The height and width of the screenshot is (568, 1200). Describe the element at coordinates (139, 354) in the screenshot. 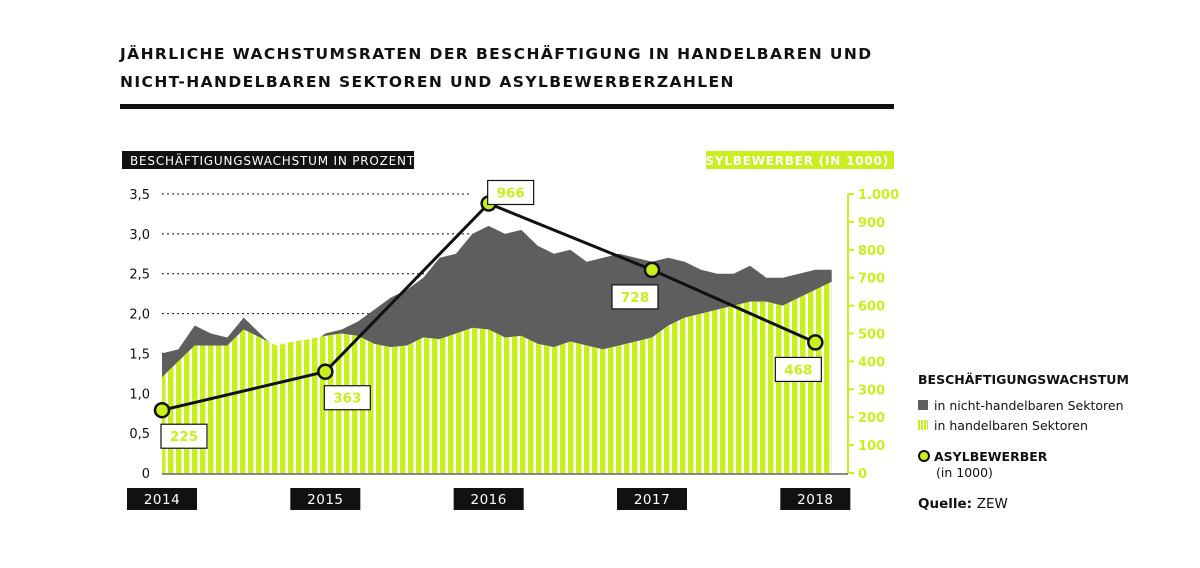

I see `left-tick-label: 1,5` at that location.